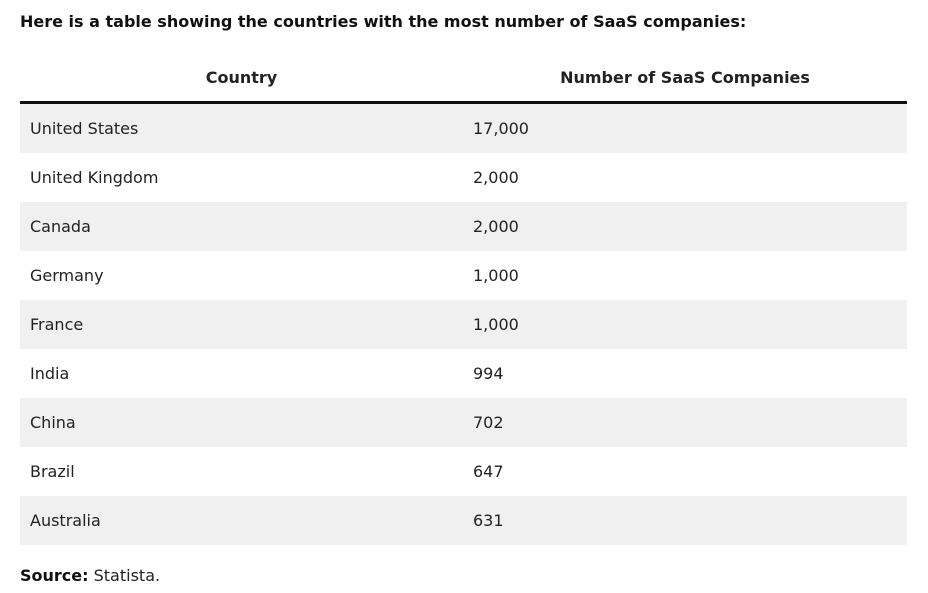 The height and width of the screenshot is (593, 928). I want to click on count-cell: 702, so click(488, 422).